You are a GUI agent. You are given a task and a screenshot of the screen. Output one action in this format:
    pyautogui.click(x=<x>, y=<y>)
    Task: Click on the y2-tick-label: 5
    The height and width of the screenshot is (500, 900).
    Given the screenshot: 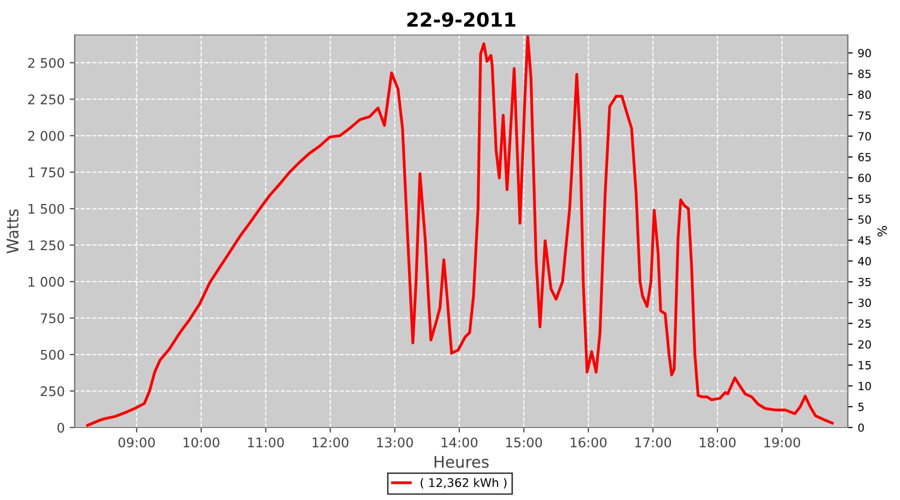 What is the action you would take?
    pyautogui.click(x=861, y=407)
    